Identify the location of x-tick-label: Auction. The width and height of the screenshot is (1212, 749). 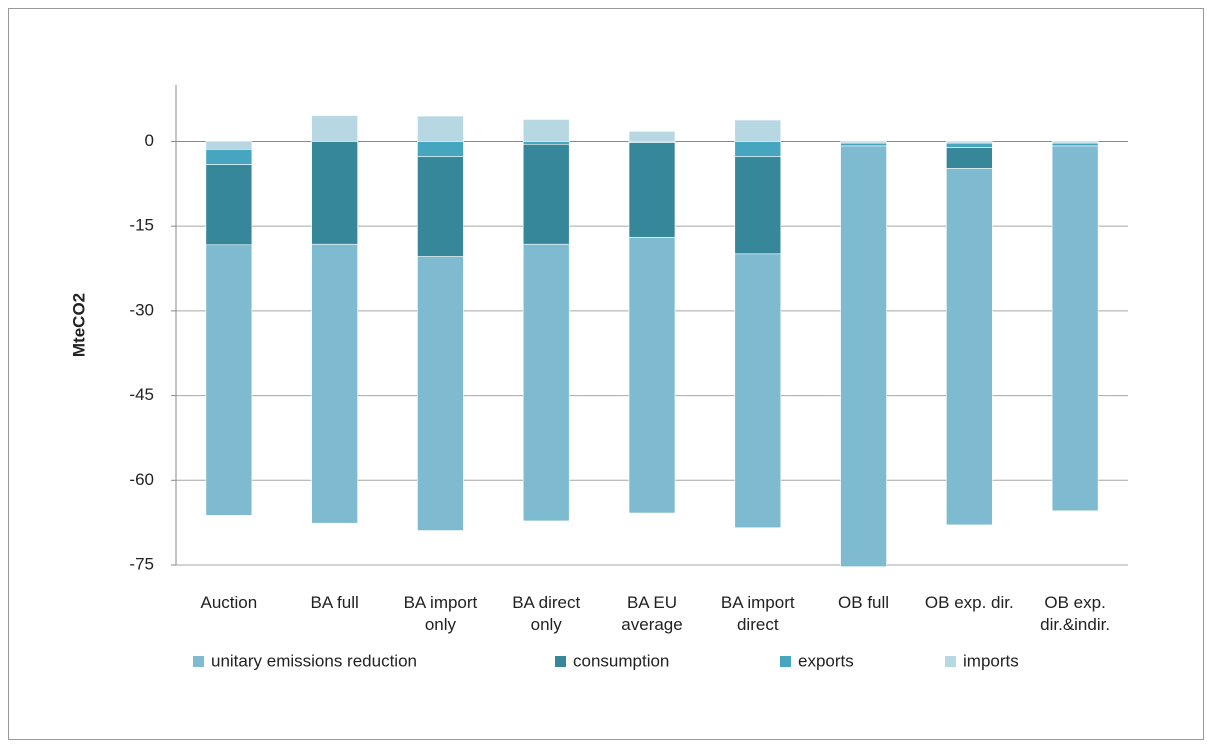
(229, 602).